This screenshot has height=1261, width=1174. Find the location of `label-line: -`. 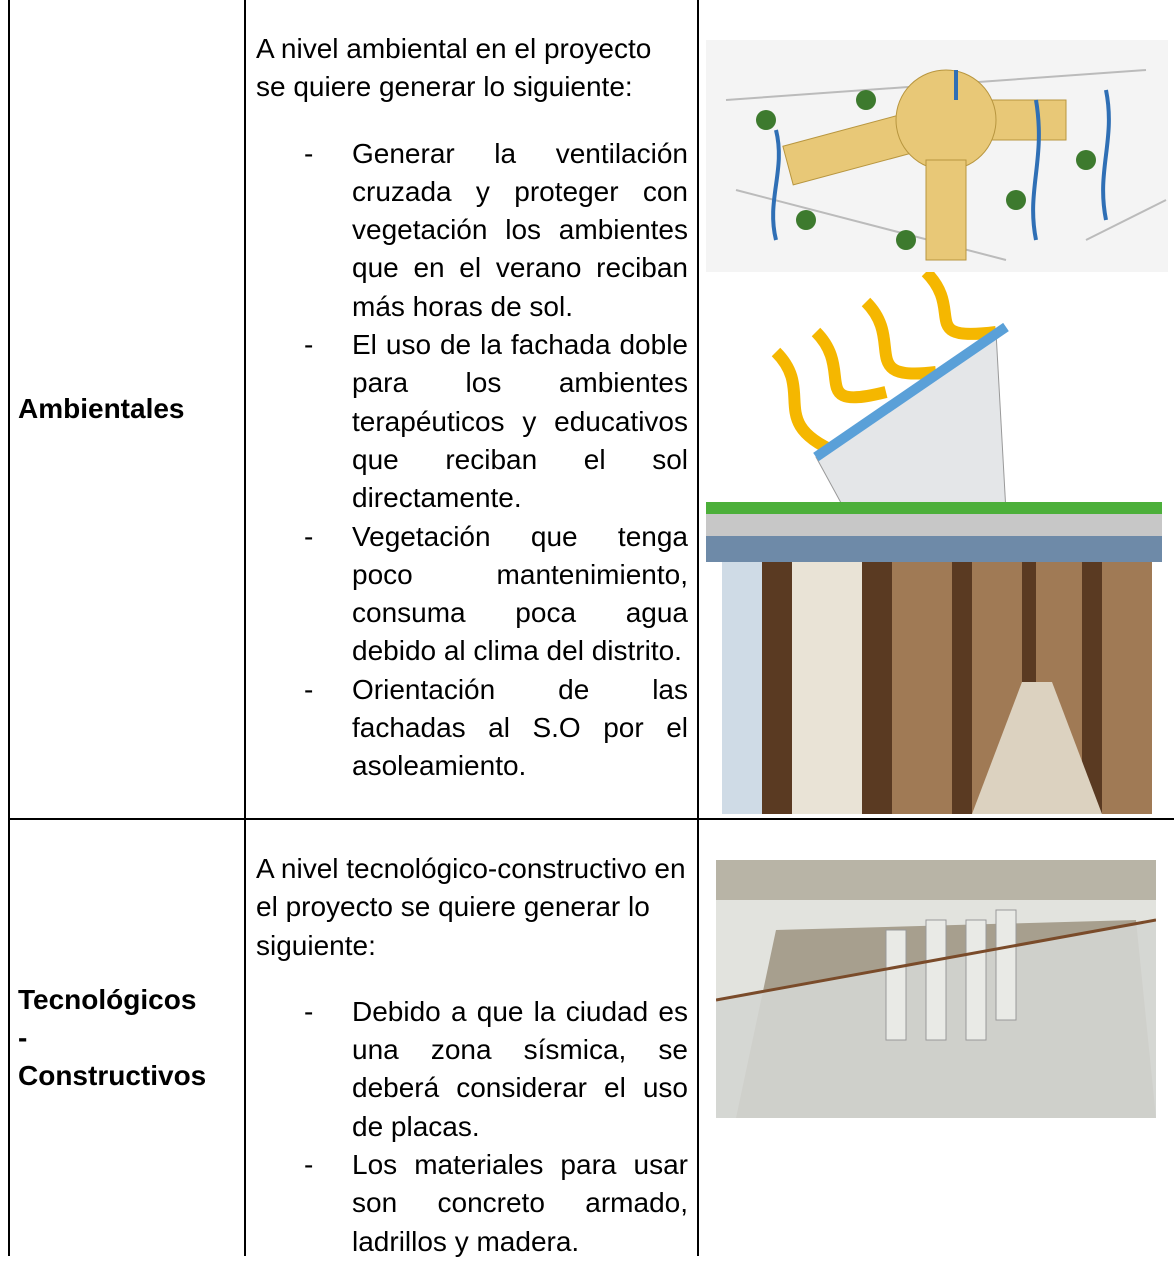

label-line: - is located at coordinates (23, 1037).